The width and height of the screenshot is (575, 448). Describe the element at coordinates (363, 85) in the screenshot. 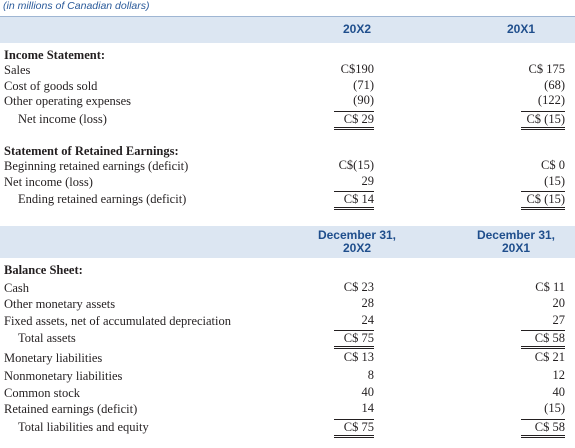

I see `amount: (71)` at that location.